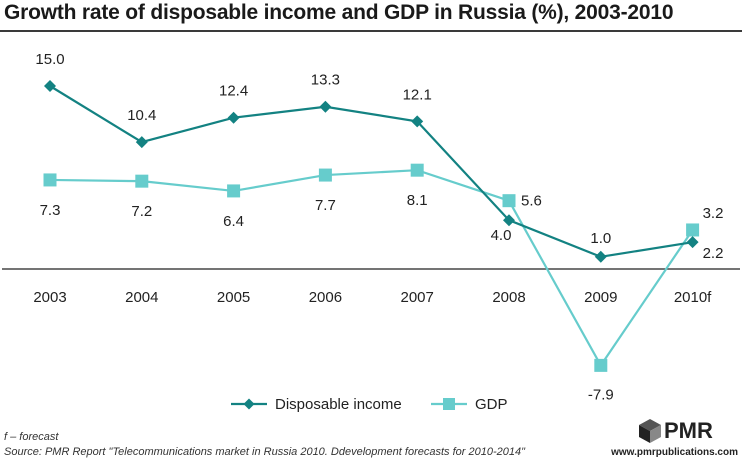 The width and height of the screenshot is (742, 475). Describe the element at coordinates (693, 297) in the screenshot. I see `x-tick-label: 2010f` at that location.